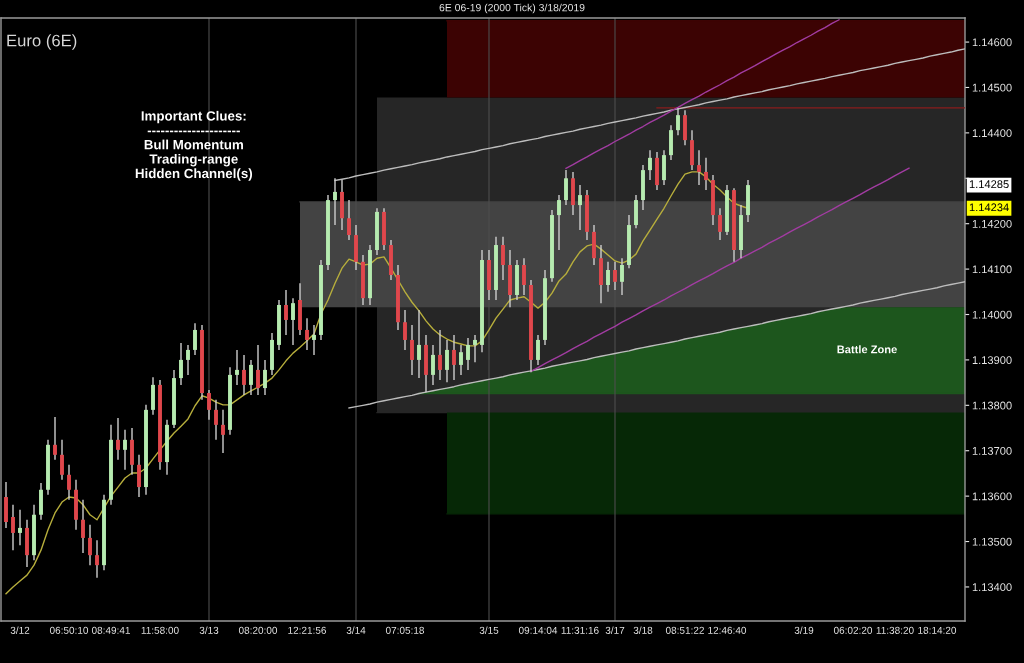 The height and width of the screenshot is (663, 1024). I want to click on x-tick-label: 06:02:20, so click(853, 630).